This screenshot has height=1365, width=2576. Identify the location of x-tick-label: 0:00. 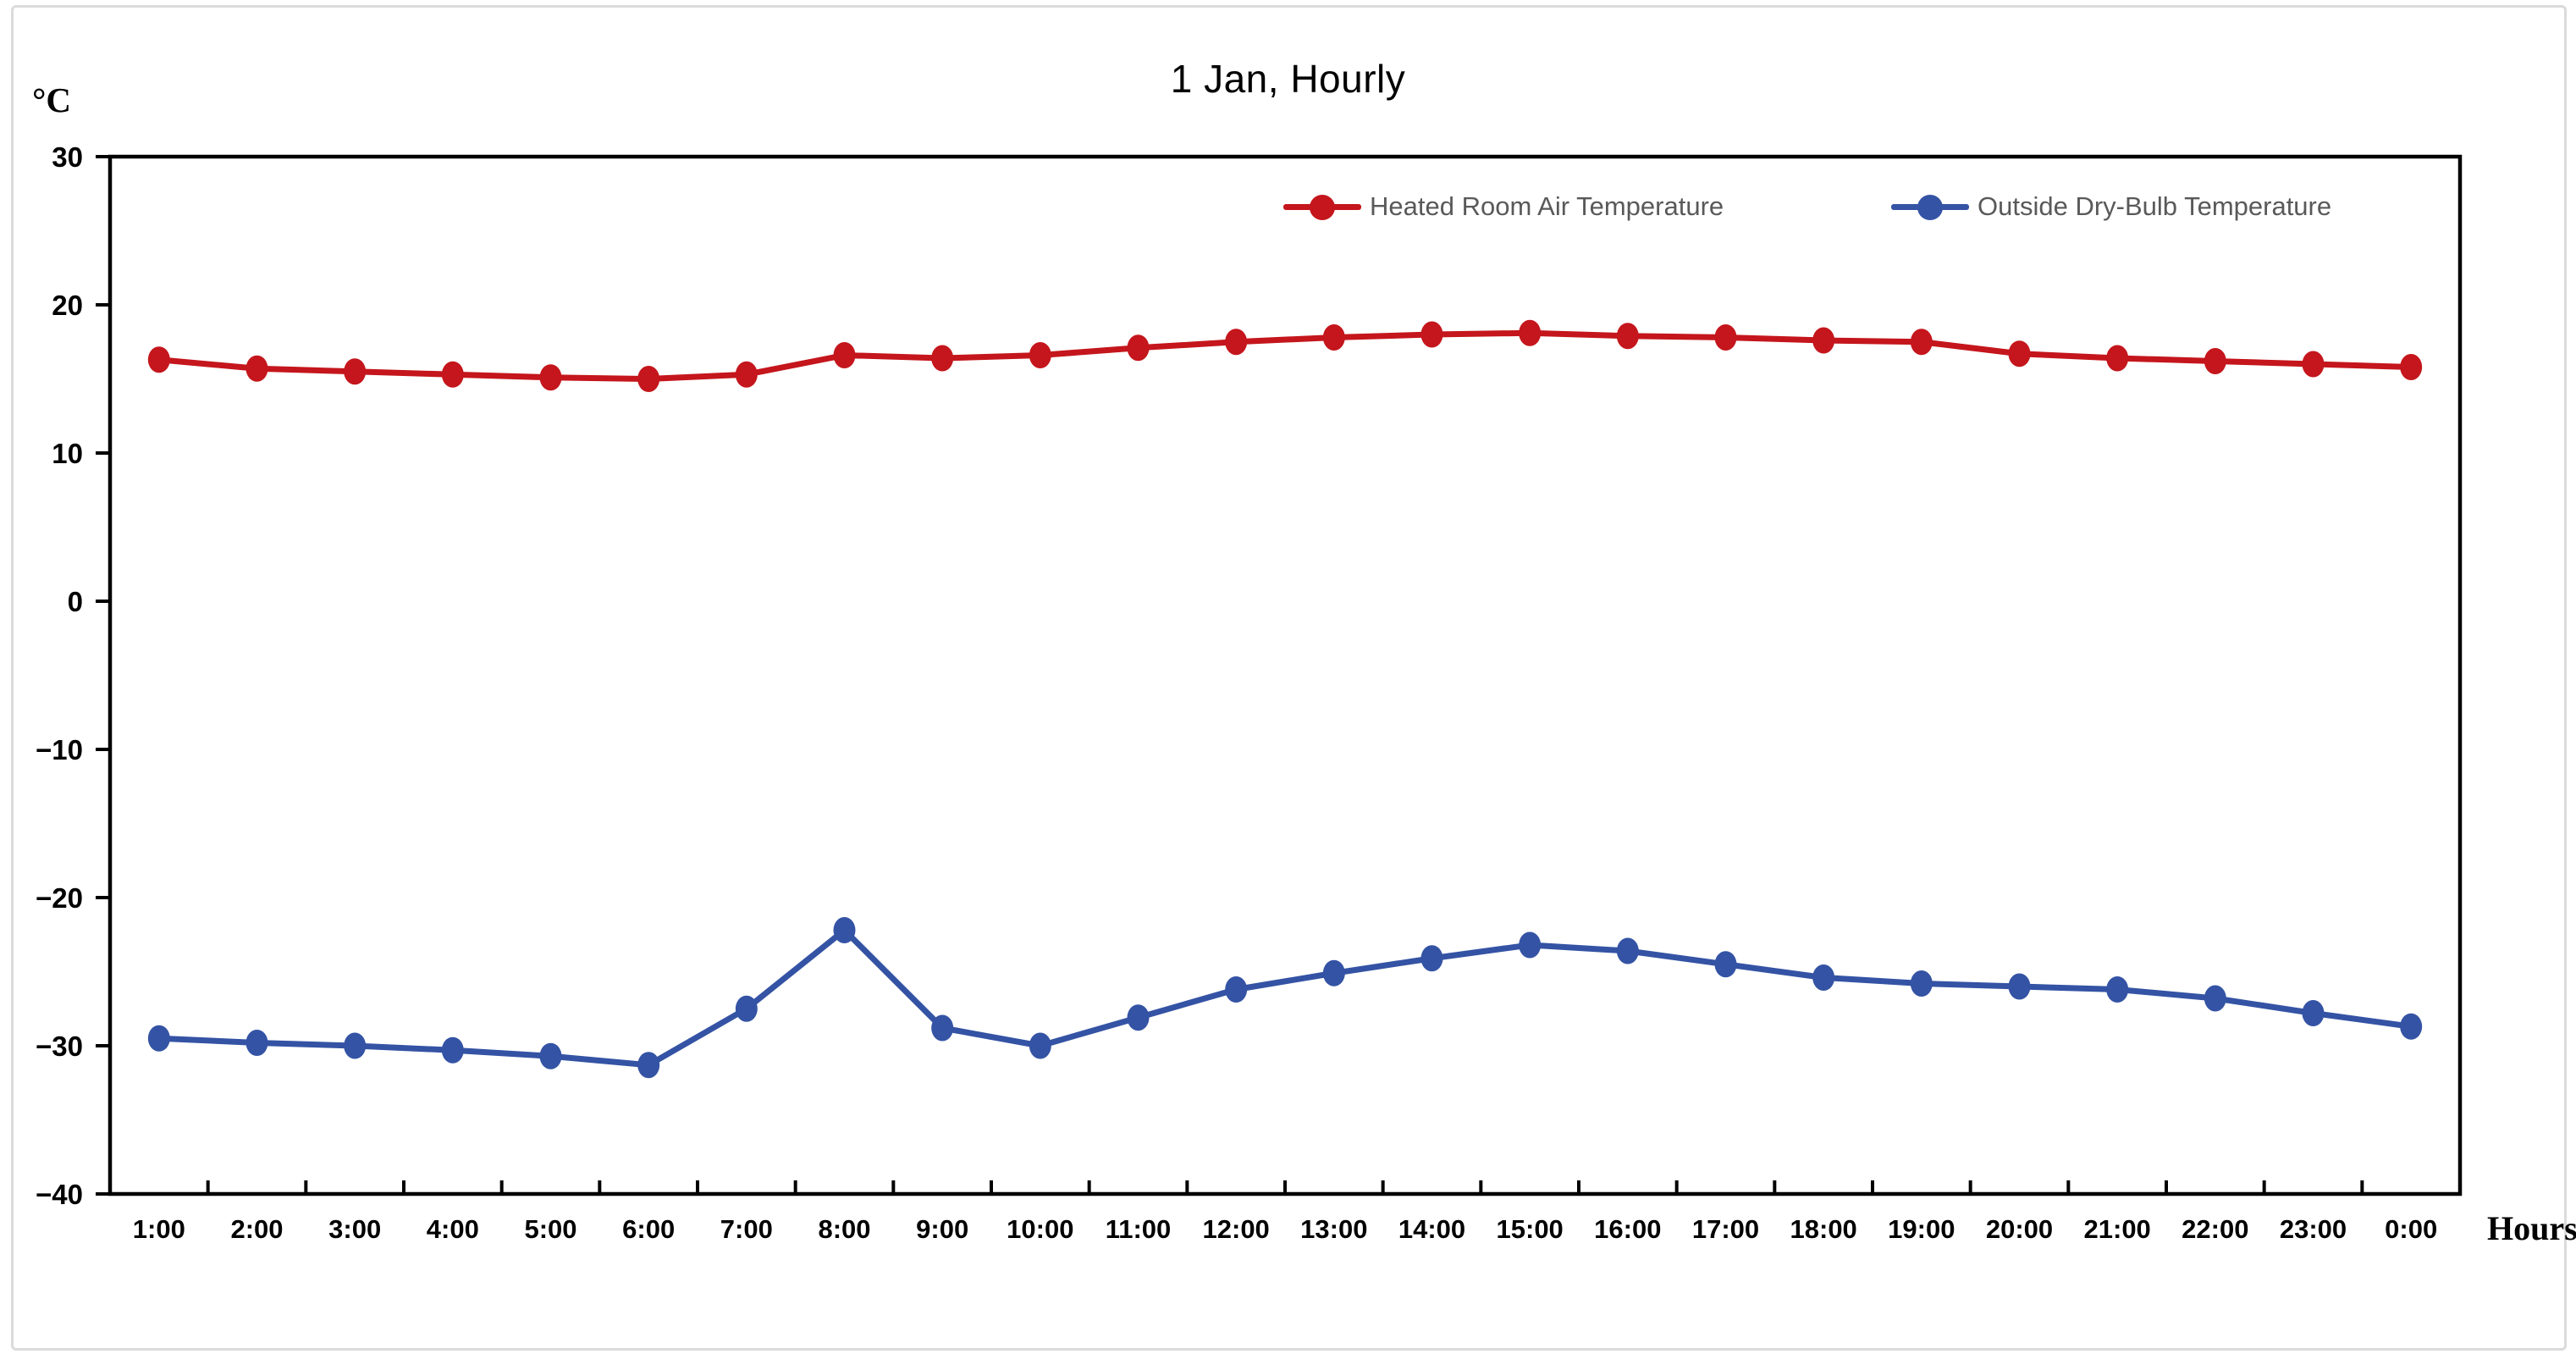
(2411, 1229).